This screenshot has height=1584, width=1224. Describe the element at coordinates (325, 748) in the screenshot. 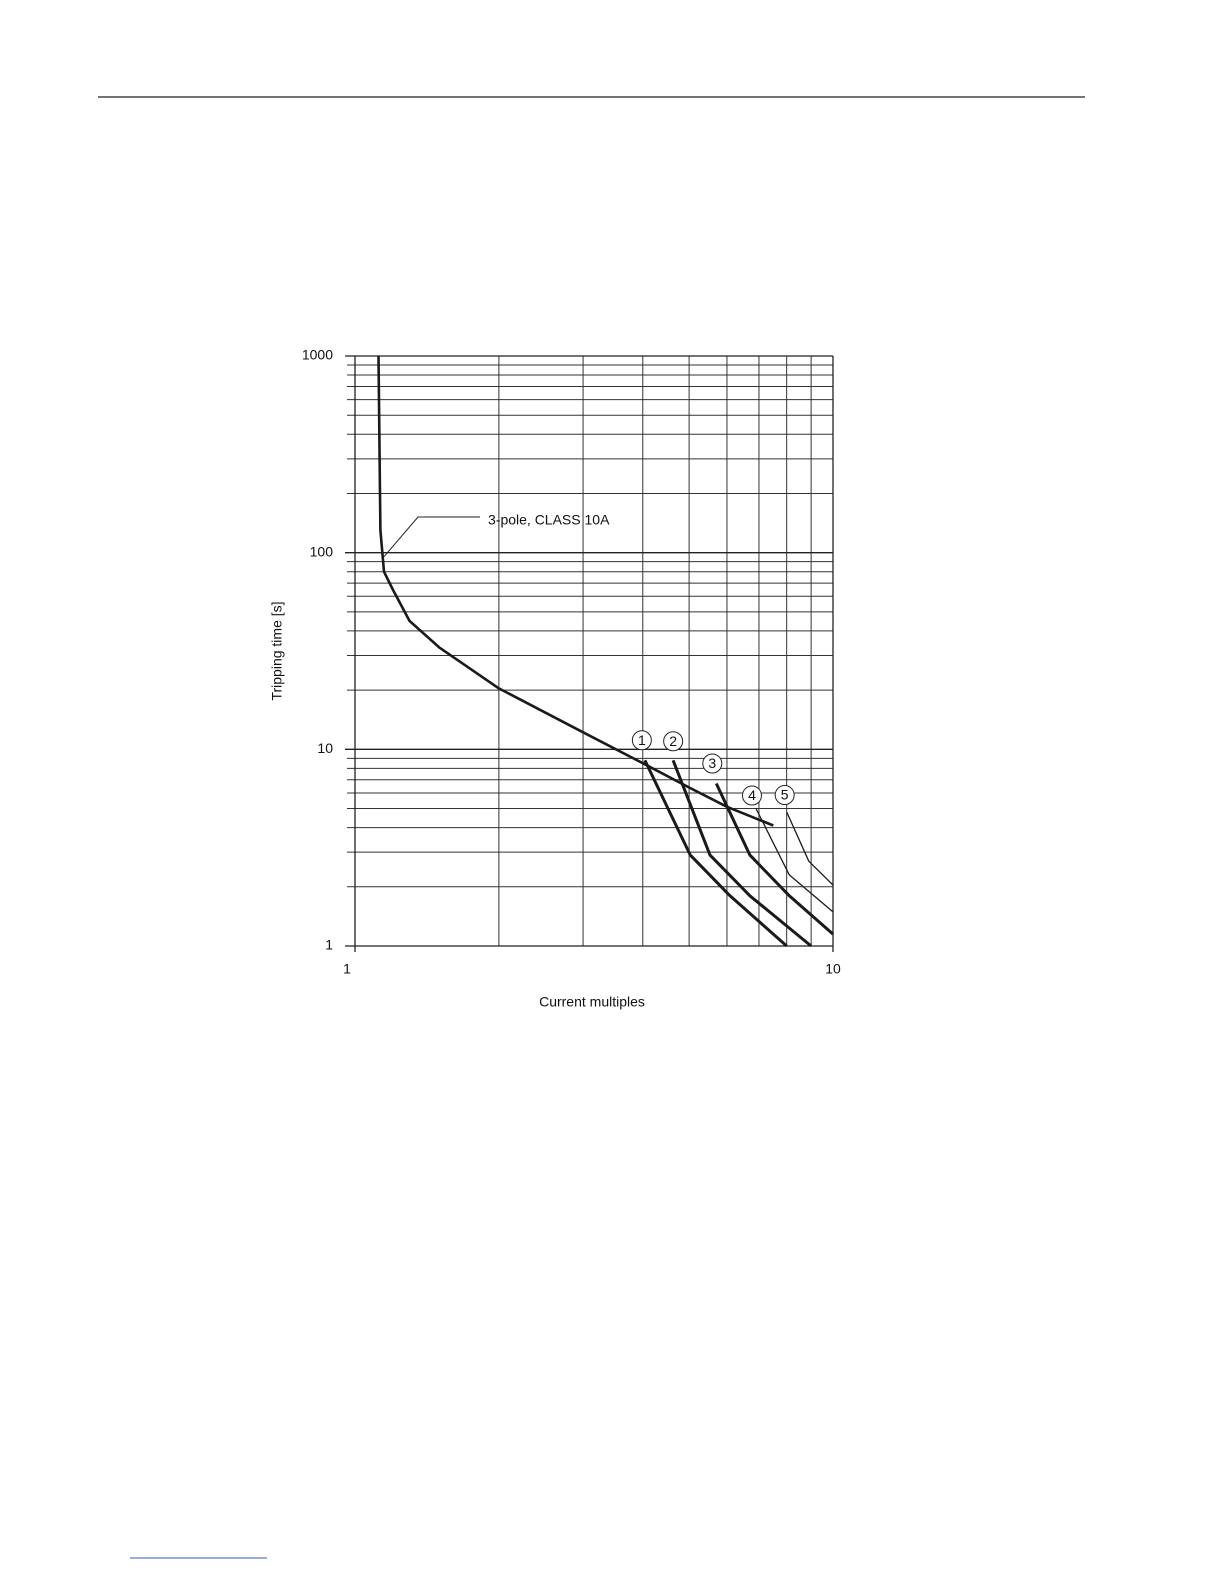

I see `y-tick-label: 10` at that location.